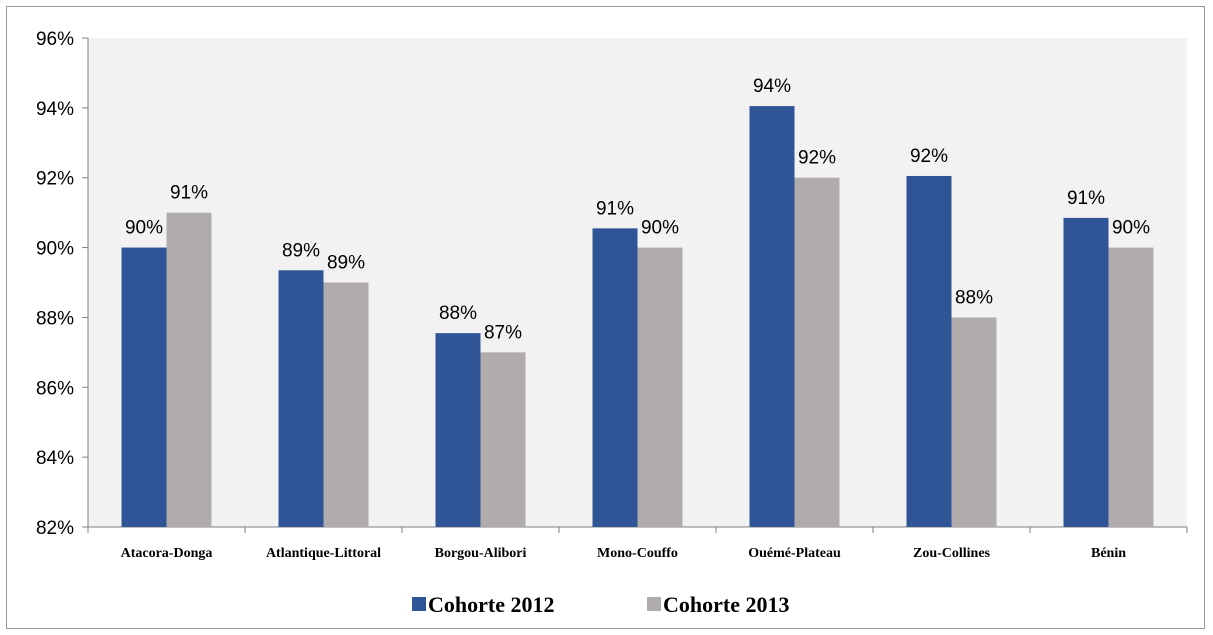  Describe the element at coordinates (952, 553) in the screenshot. I see `x-tick-label: Zou-Collines` at that location.